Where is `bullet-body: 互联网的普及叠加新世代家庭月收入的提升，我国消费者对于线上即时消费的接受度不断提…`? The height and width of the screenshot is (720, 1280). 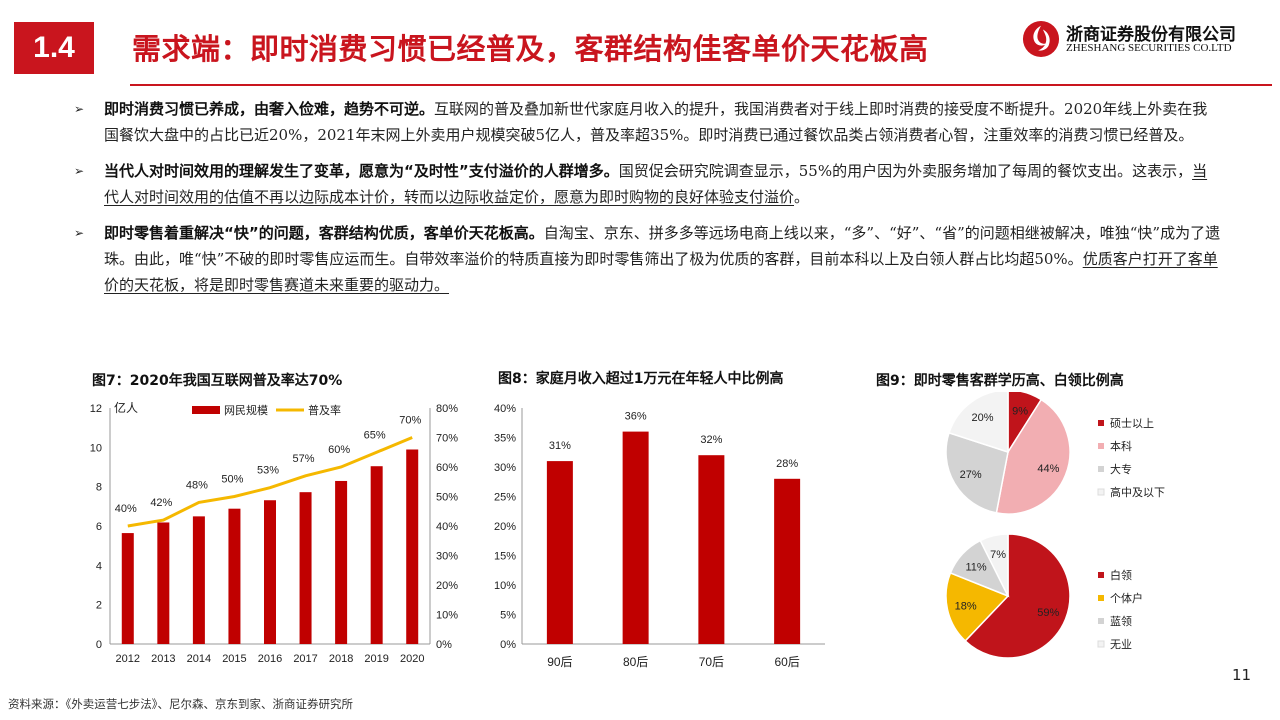 bullet-body: 互联网的普及叠加新世代家庭月收入的提升，我国消费者对于线上即时消费的接受度不断提… is located at coordinates (656, 122).